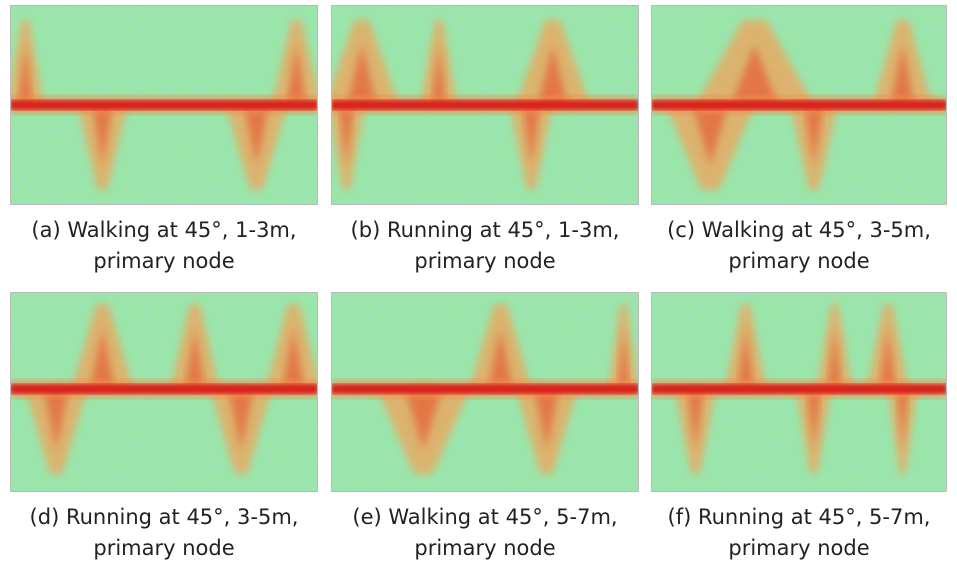  What do you see at coordinates (485, 230) in the screenshot?
I see `caption-line: (b) Running at 45°, 1-3m,` at bounding box center [485, 230].